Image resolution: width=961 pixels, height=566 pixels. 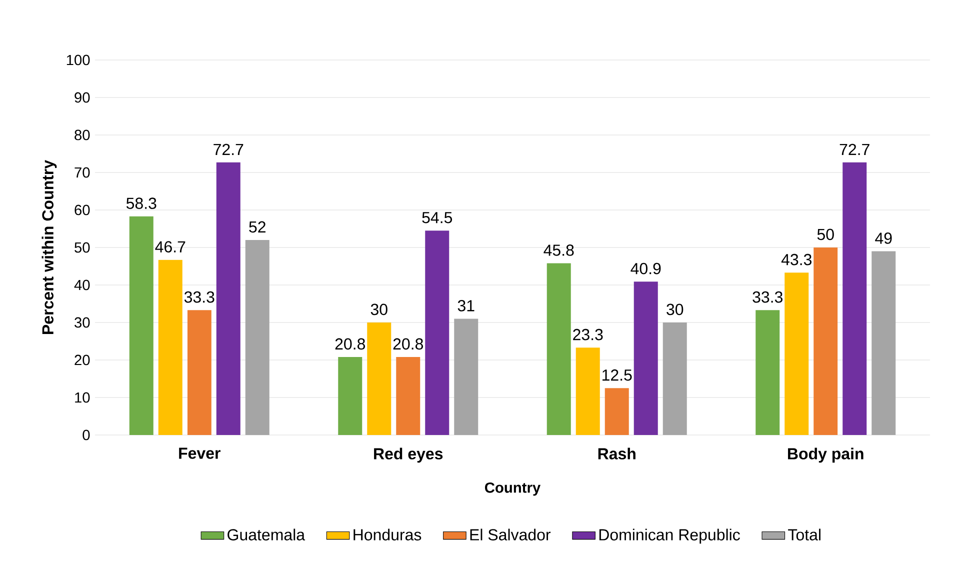 I want to click on data-label: 23.3, so click(x=588, y=334).